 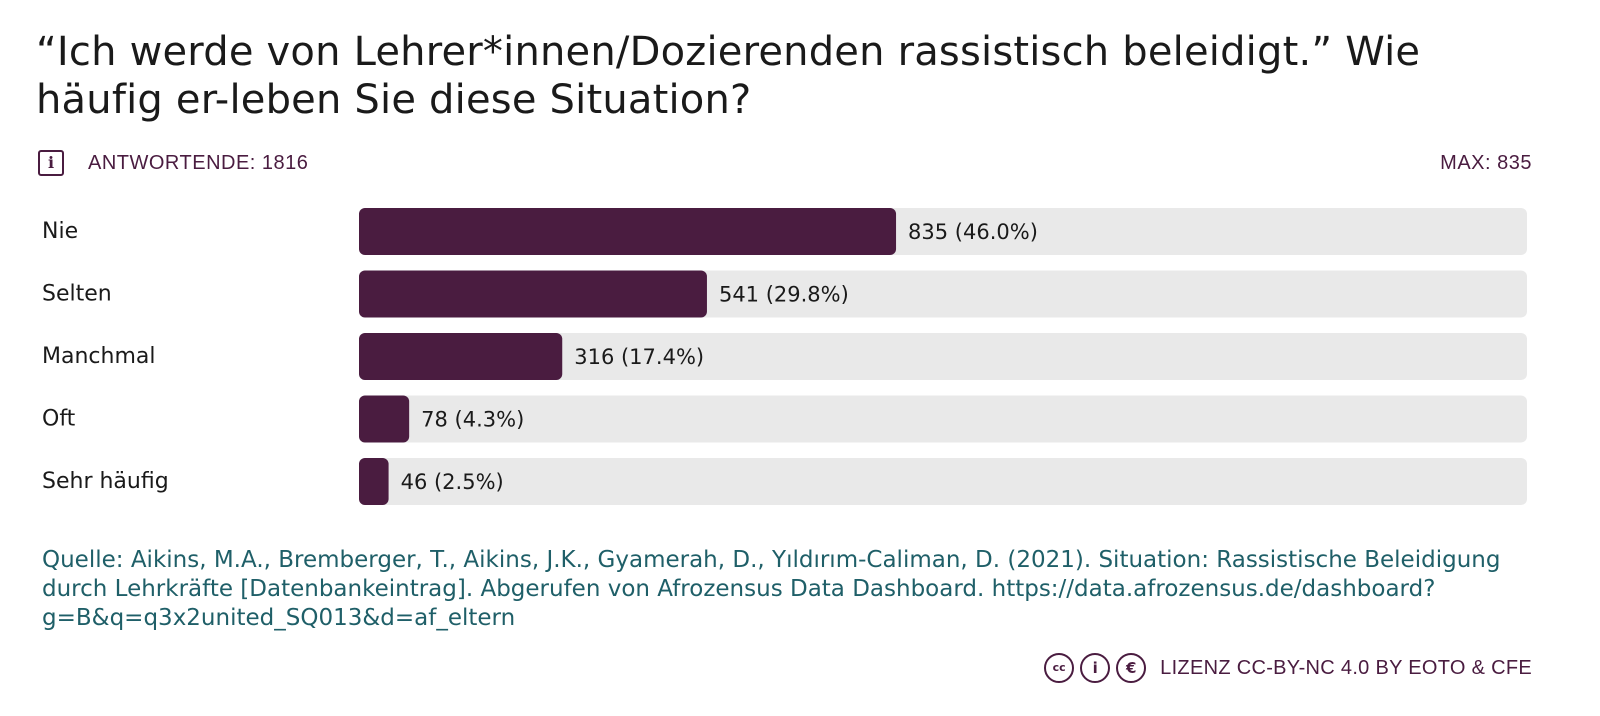 I want to click on license-text: LIZENZ CC-BY-NC 4.0 BY EOTO & CFE, so click(x=1346, y=667).